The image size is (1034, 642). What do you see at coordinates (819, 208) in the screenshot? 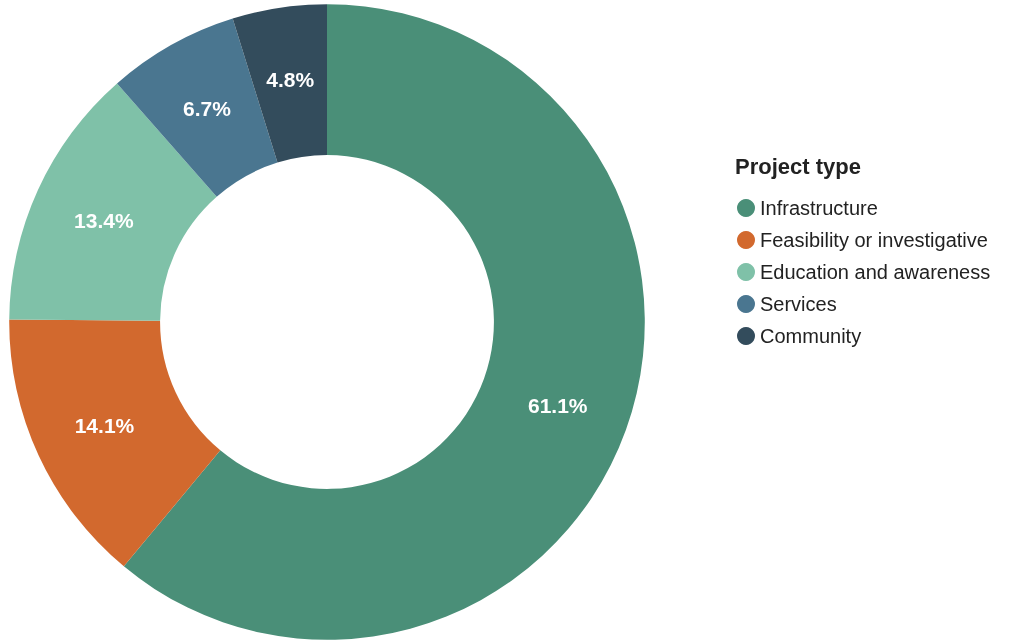
I see `legend-label: Infrastructure` at bounding box center [819, 208].